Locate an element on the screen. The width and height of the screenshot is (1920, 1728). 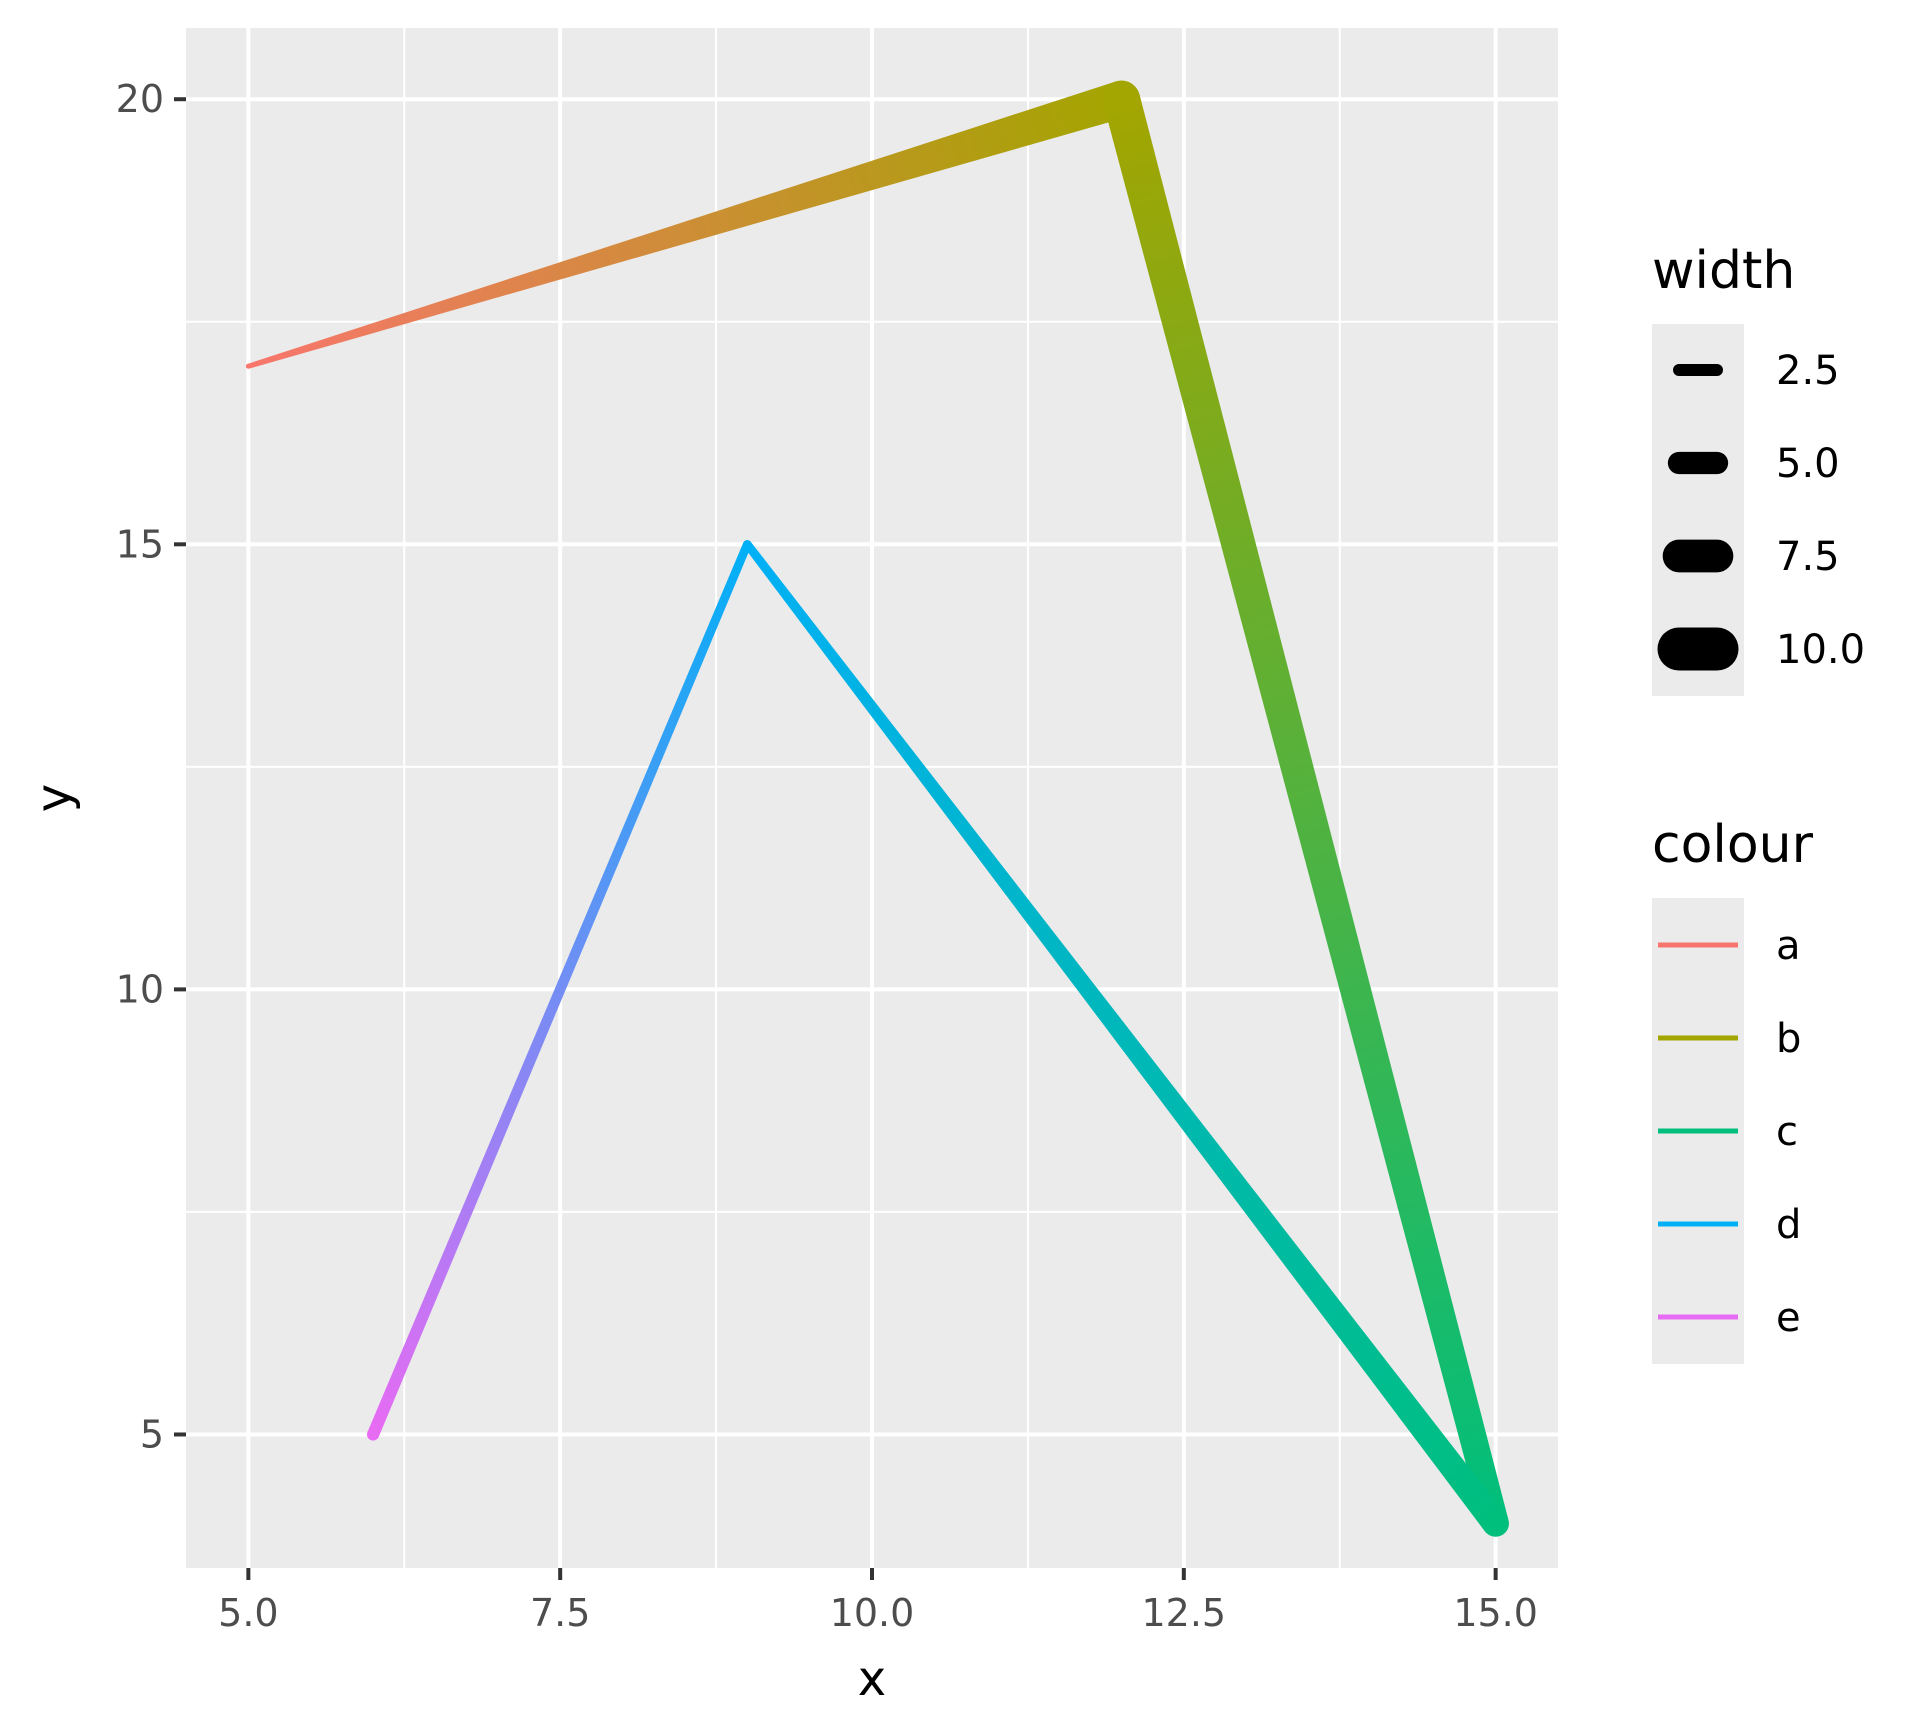
x-tick-label: 15.0 is located at coordinates (1495, 1613).